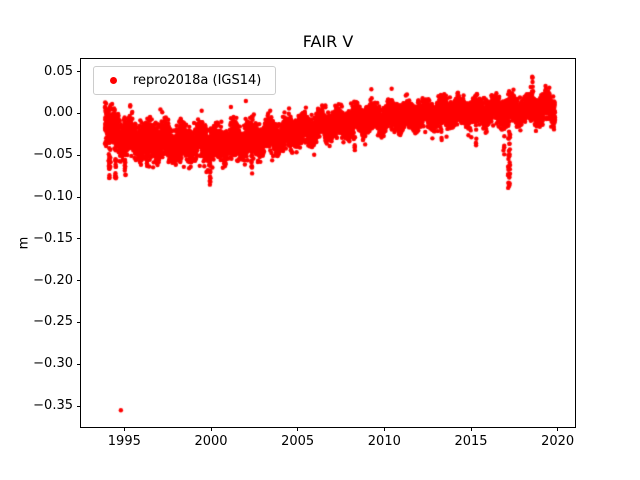 This screenshot has height=480, width=640. Describe the element at coordinates (53, 155) in the screenshot. I see `y-tick-label: −0.05` at that location.